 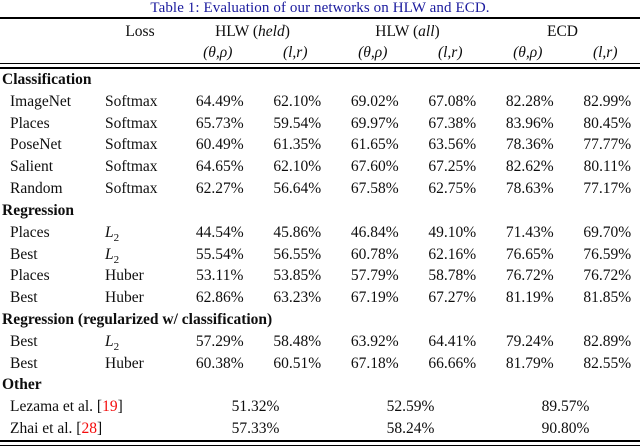 What do you see at coordinates (297, 123) in the screenshot?
I see `value-cell: 59.54%` at bounding box center [297, 123].